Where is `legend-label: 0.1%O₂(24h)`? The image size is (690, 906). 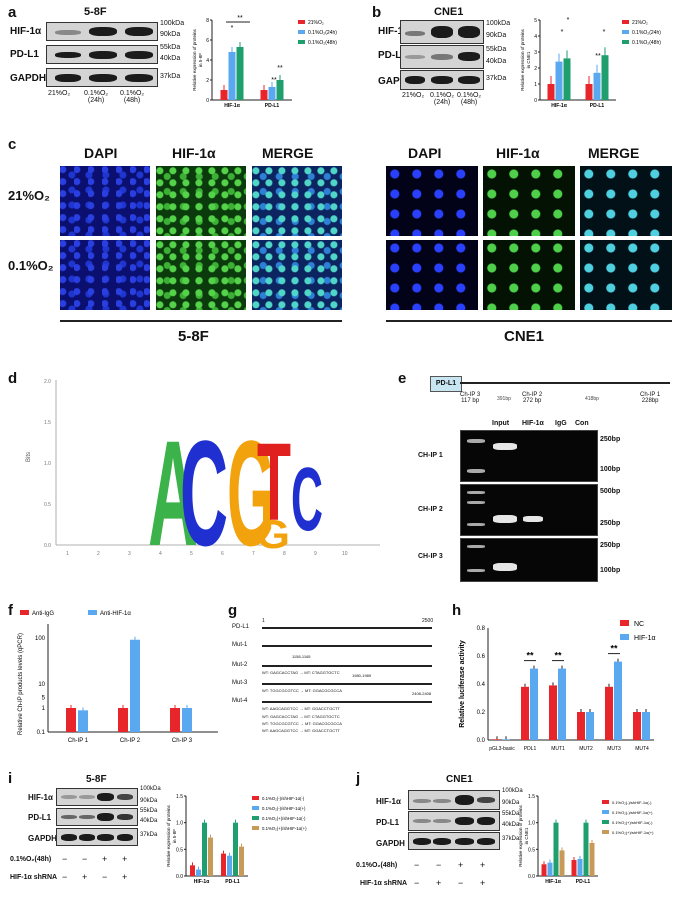
legend-label: 0.1%O₂(24h) is located at coordinates (646, 33).